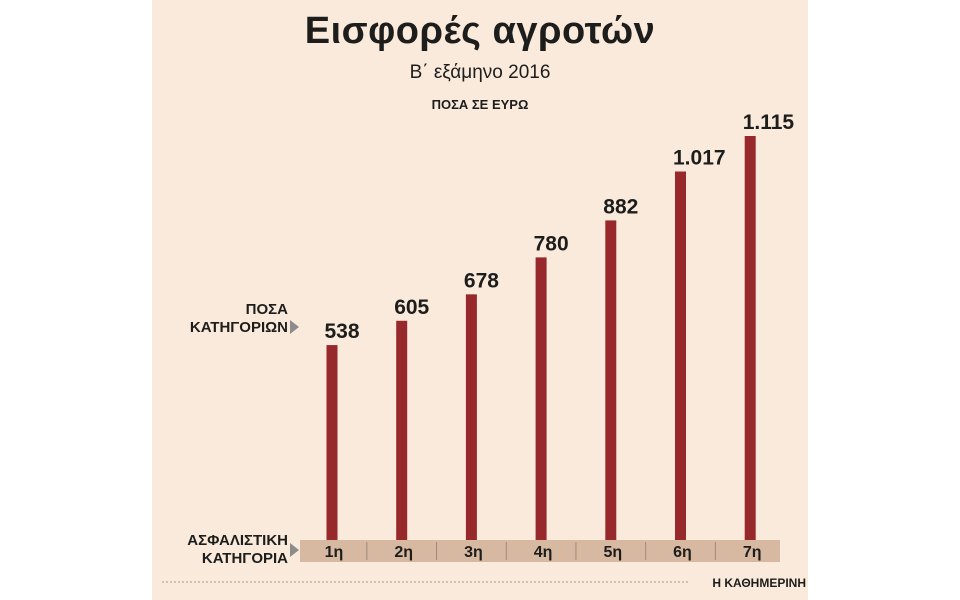  Describe the element at coordinates (294, 550) in the screenshot. I see `category-arrow-icon` at that location.